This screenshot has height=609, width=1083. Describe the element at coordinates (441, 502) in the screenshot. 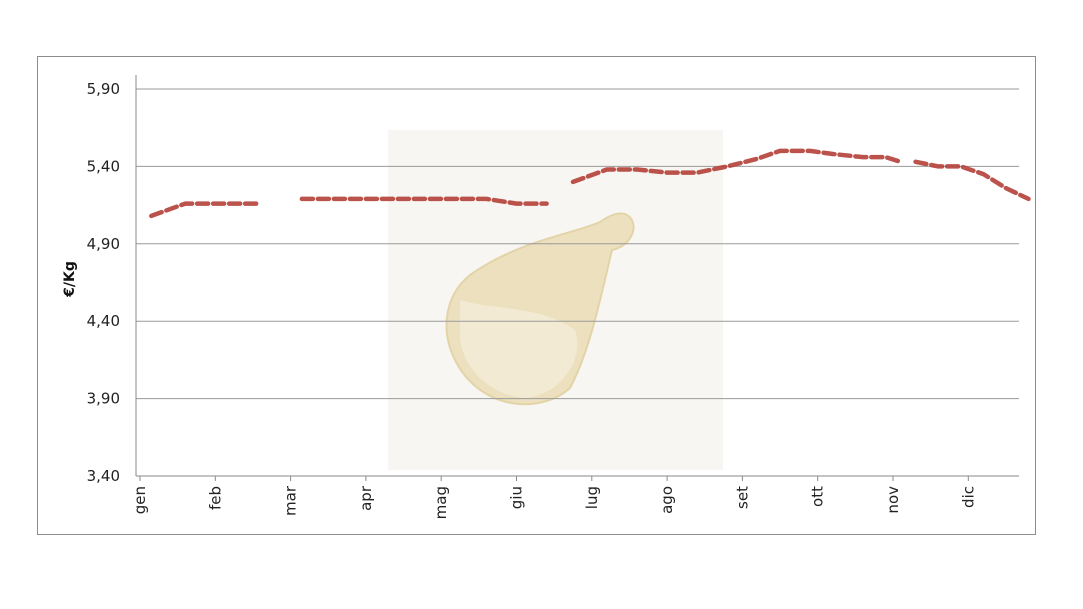

I see `x-tick-label: mag` at that location.